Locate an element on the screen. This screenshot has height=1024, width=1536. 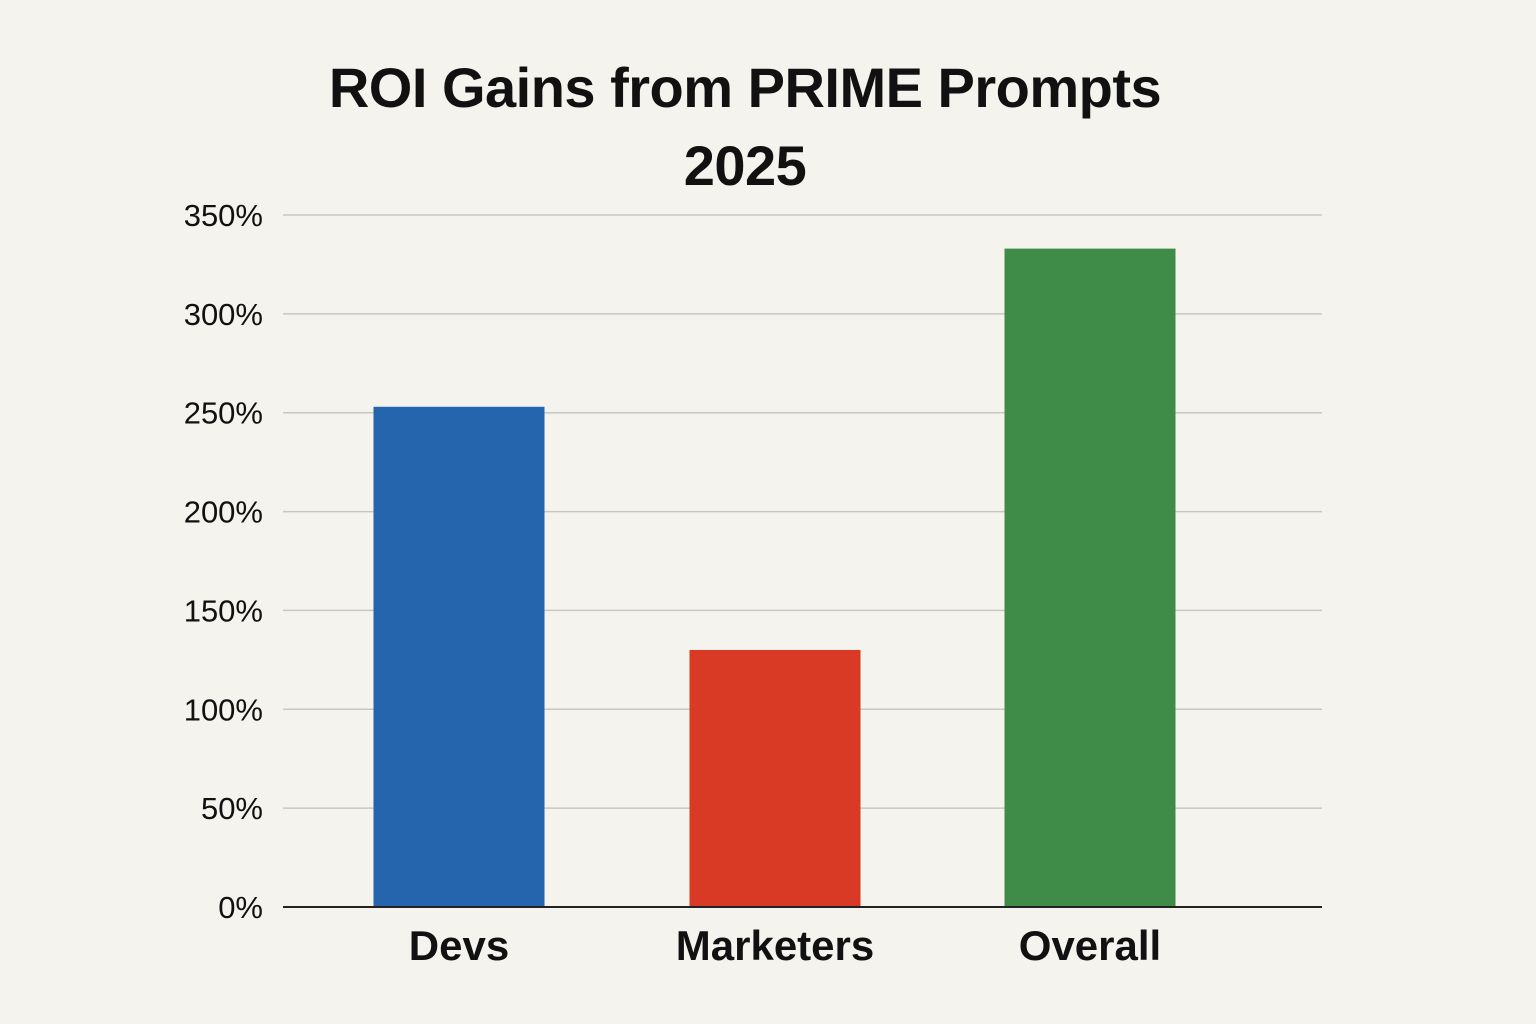
y-tick-label: 200% is located at coordinates (223, 512).